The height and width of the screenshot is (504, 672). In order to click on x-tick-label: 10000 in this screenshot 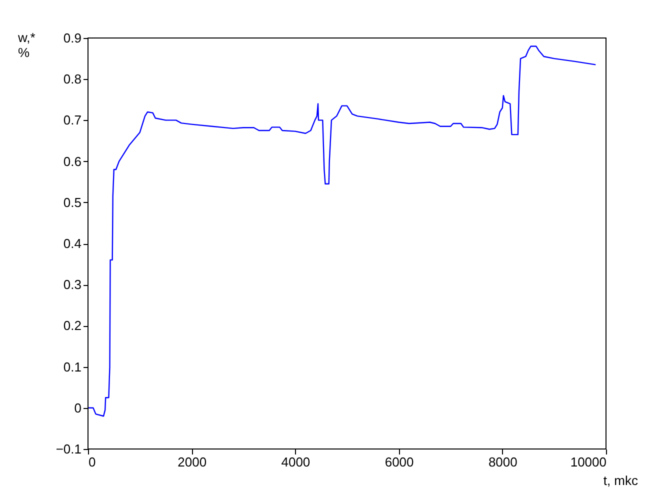, I will do `click(588, 462)`.